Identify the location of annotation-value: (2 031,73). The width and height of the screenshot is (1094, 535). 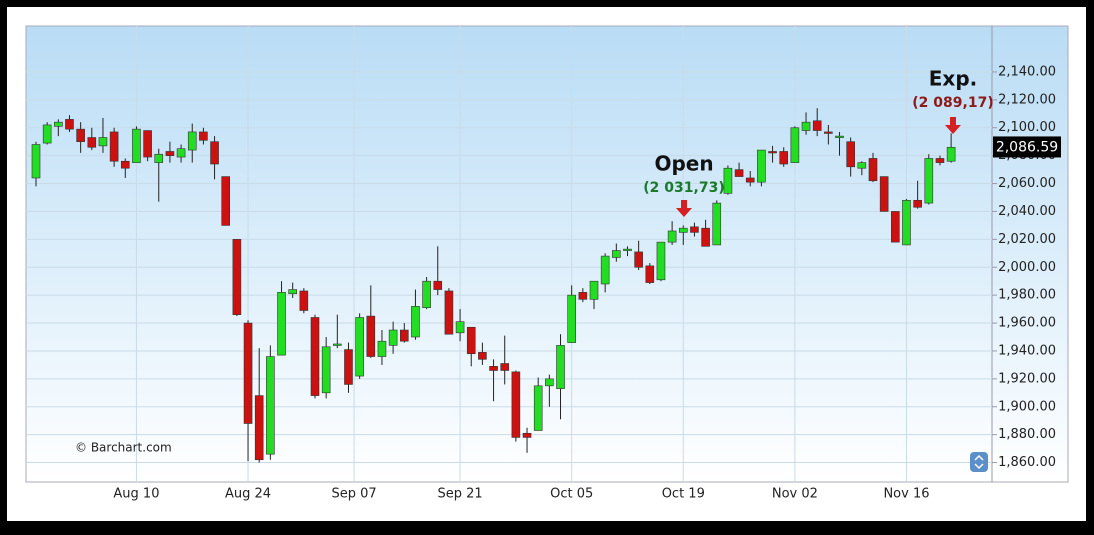
(683, 188).